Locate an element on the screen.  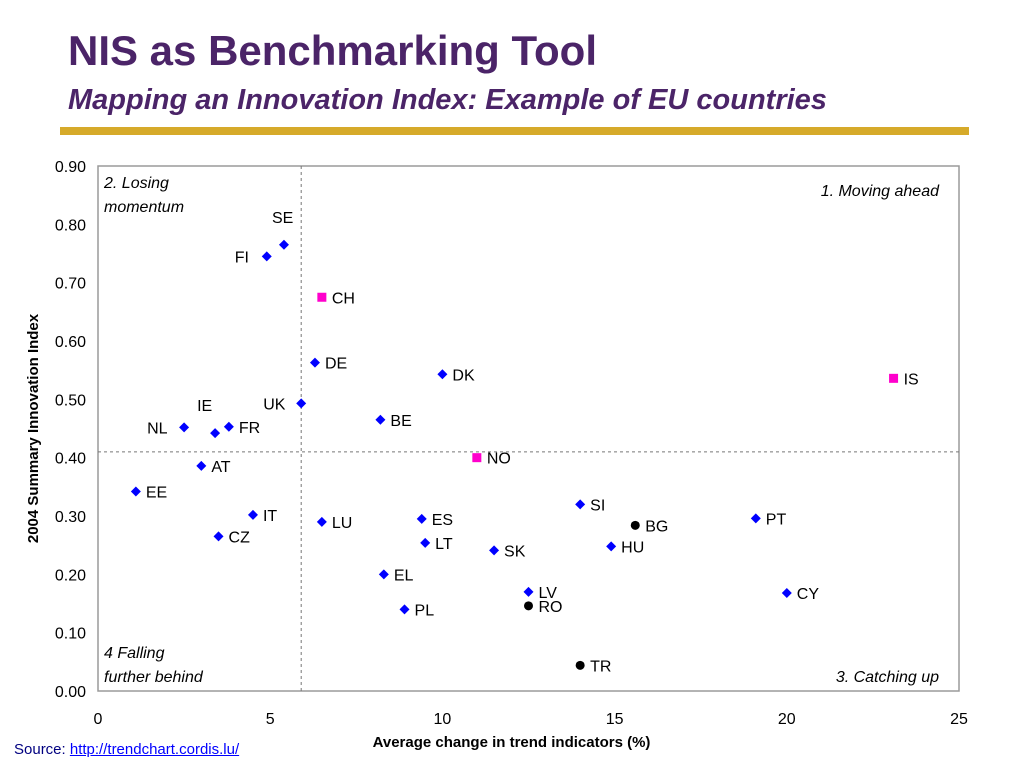
point-label-lv: LV is located at coordinates (548, 593).